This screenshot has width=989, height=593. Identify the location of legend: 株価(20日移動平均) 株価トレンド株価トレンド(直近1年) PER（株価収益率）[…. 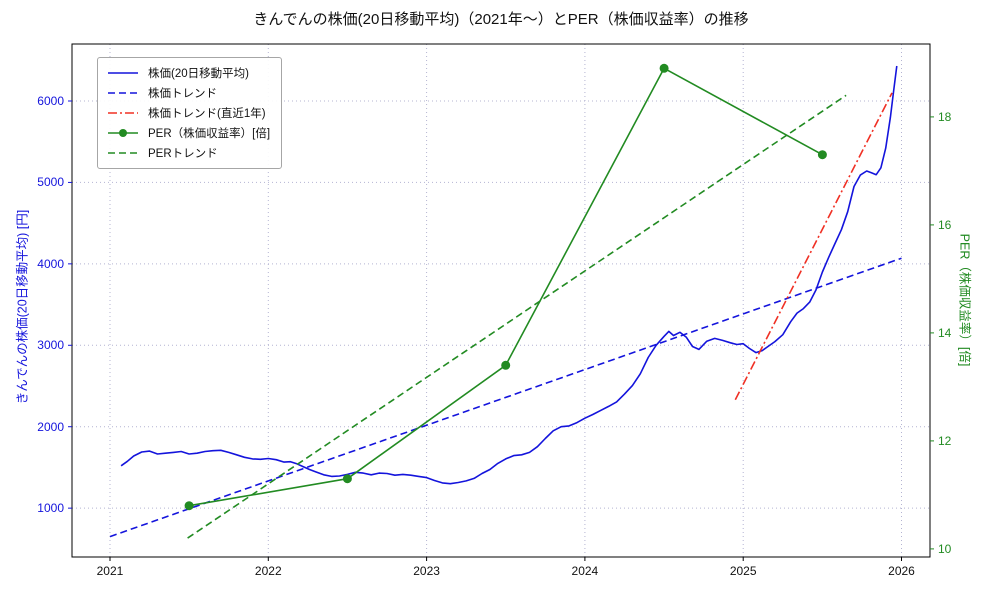
(190, 113).